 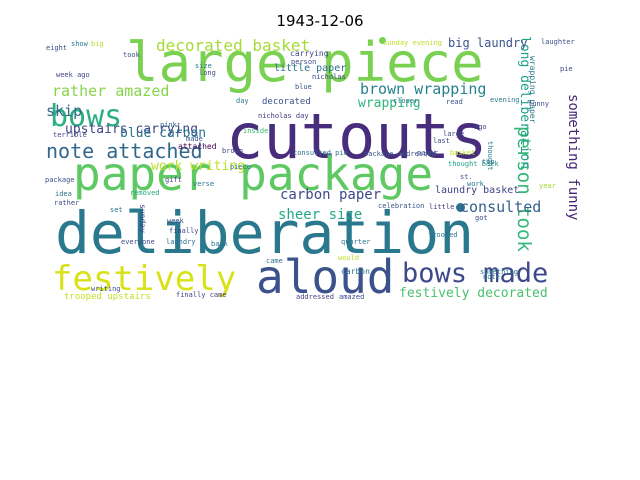 What do you see at coordinates (441, 141) in the screenshot?
I see `cloud-word: last` at bounding box center [441, 141].